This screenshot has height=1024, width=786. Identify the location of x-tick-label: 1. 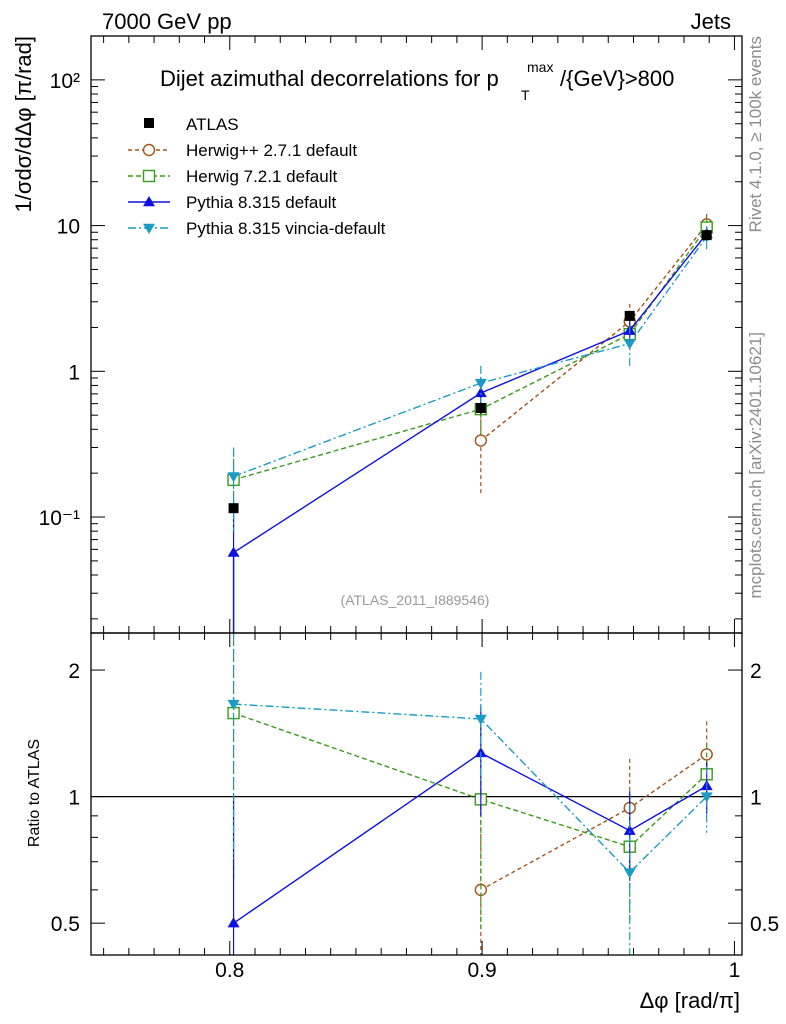
(735, 970).